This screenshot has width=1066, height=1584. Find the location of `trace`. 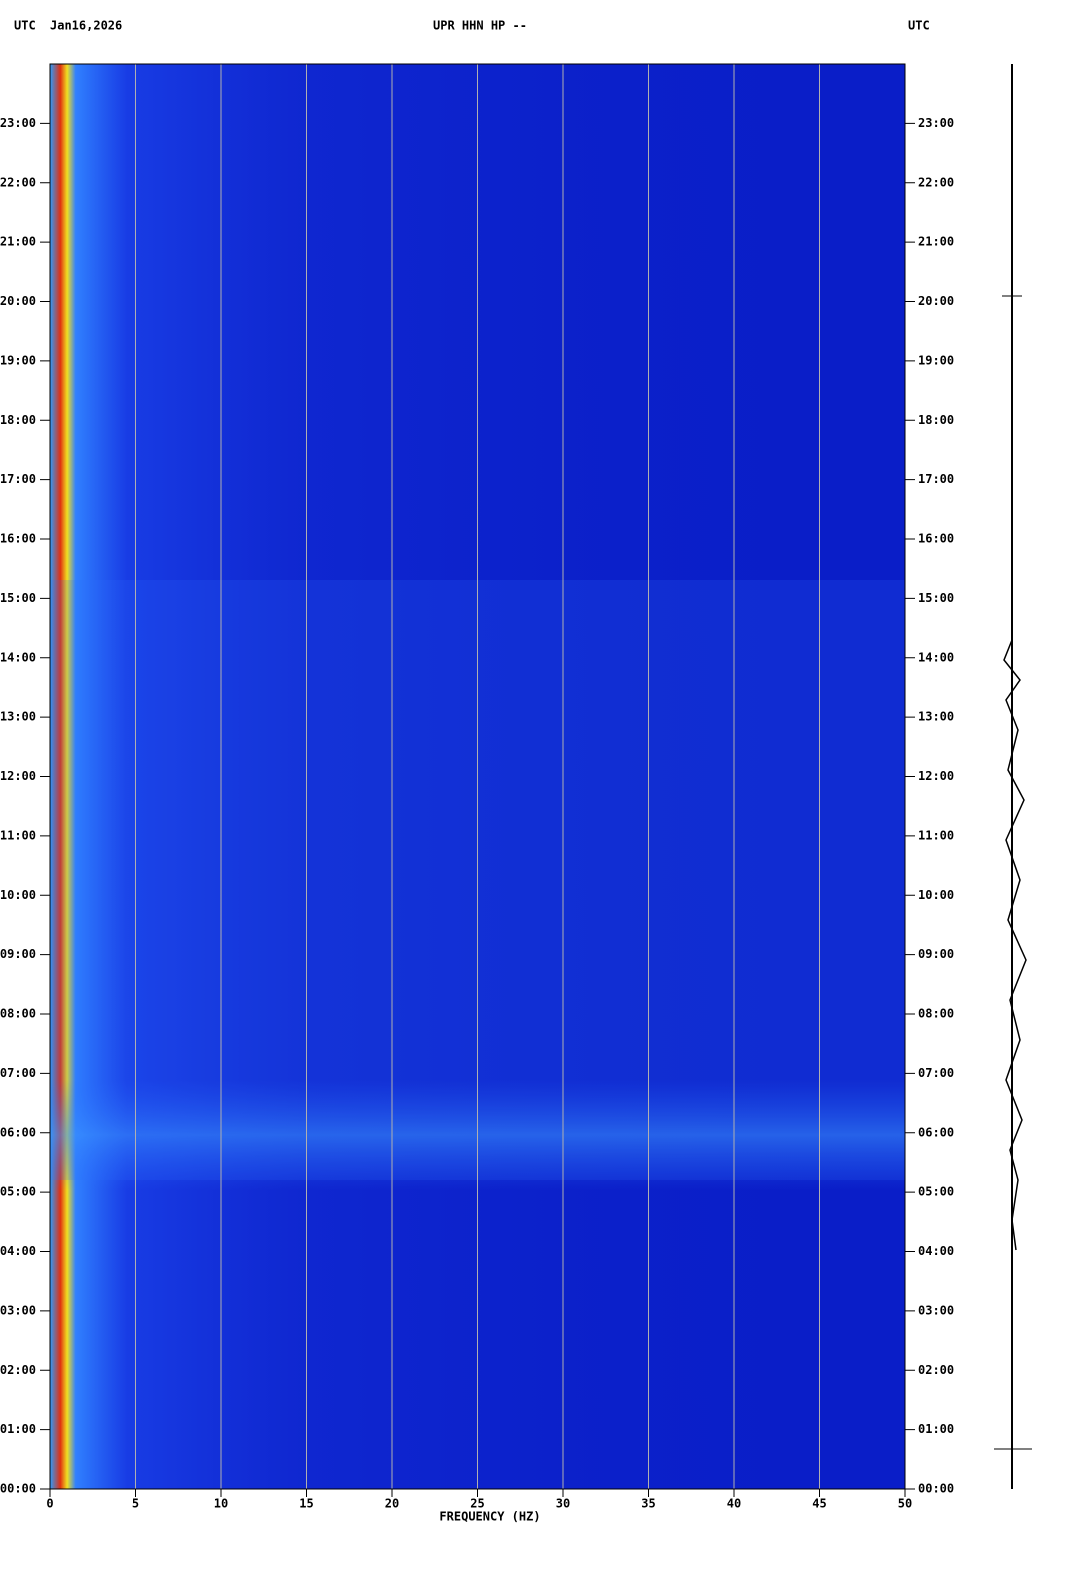

trace is located at coordinates (1015, 945).